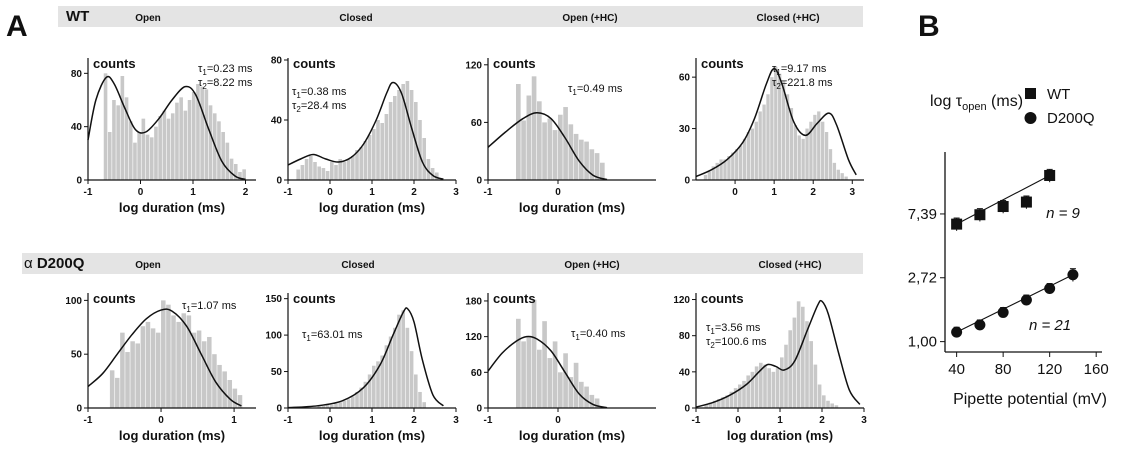 This screenshot has height=454, width=1135. Describe the element at coordinates (813, 192) in the screenshot. I see `x-tick-label: 2` at that location.